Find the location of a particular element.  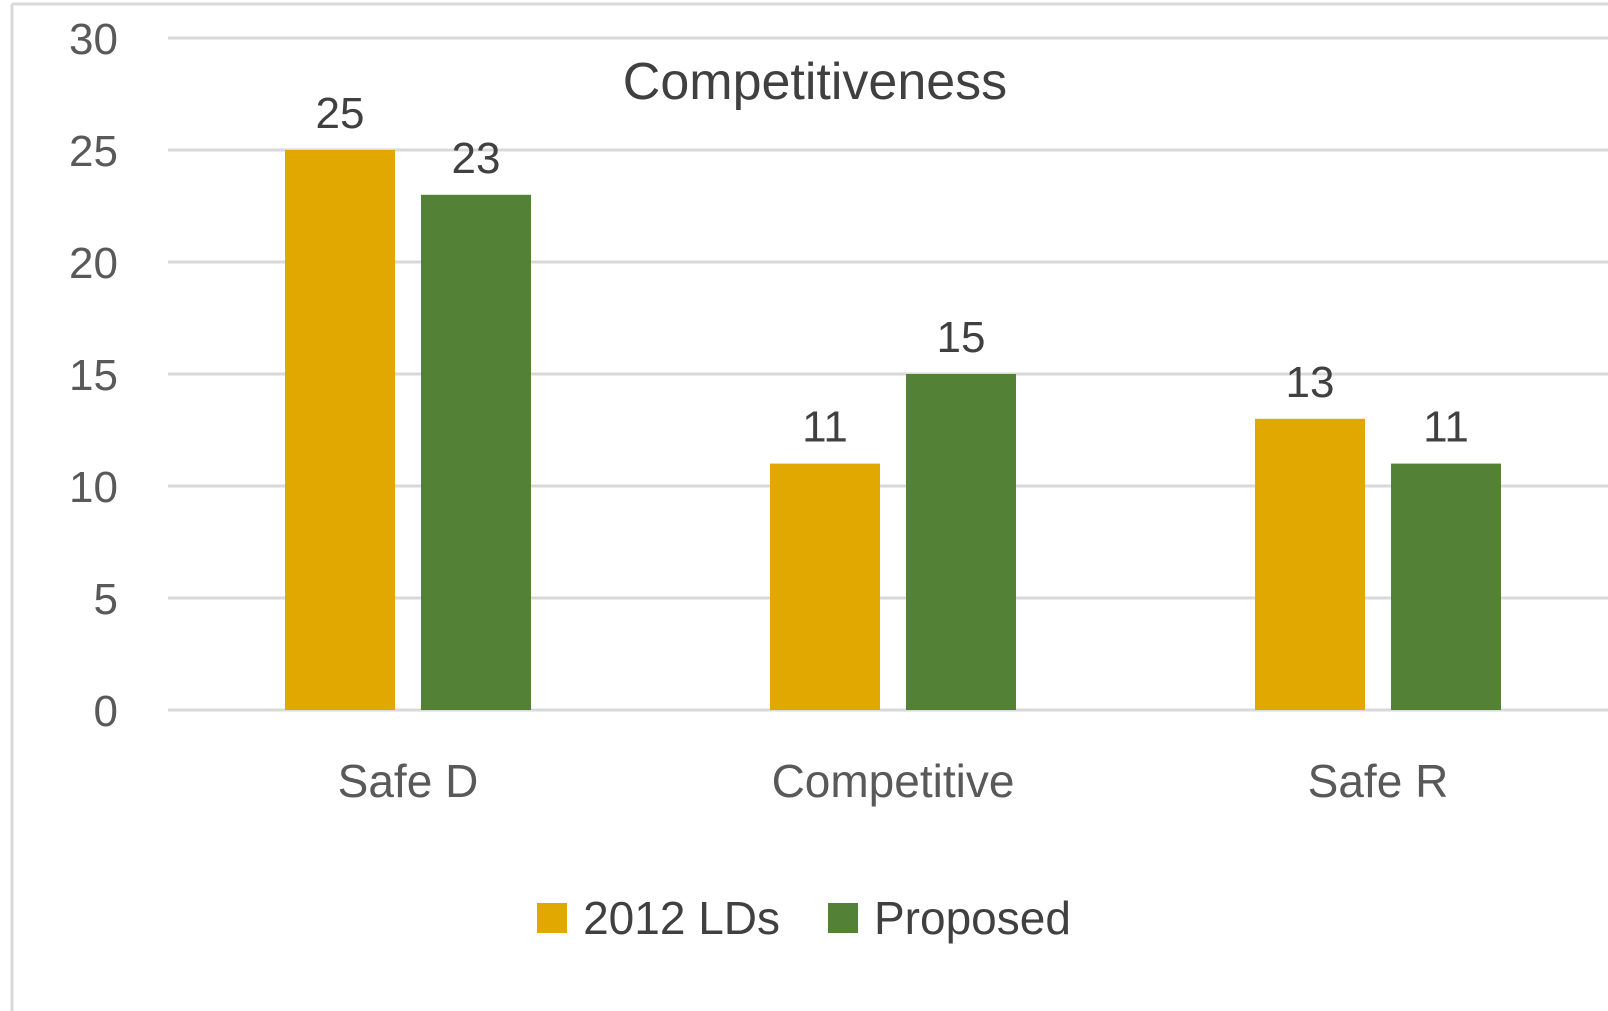

data-label: 25 is located at coordinates (340, 113).